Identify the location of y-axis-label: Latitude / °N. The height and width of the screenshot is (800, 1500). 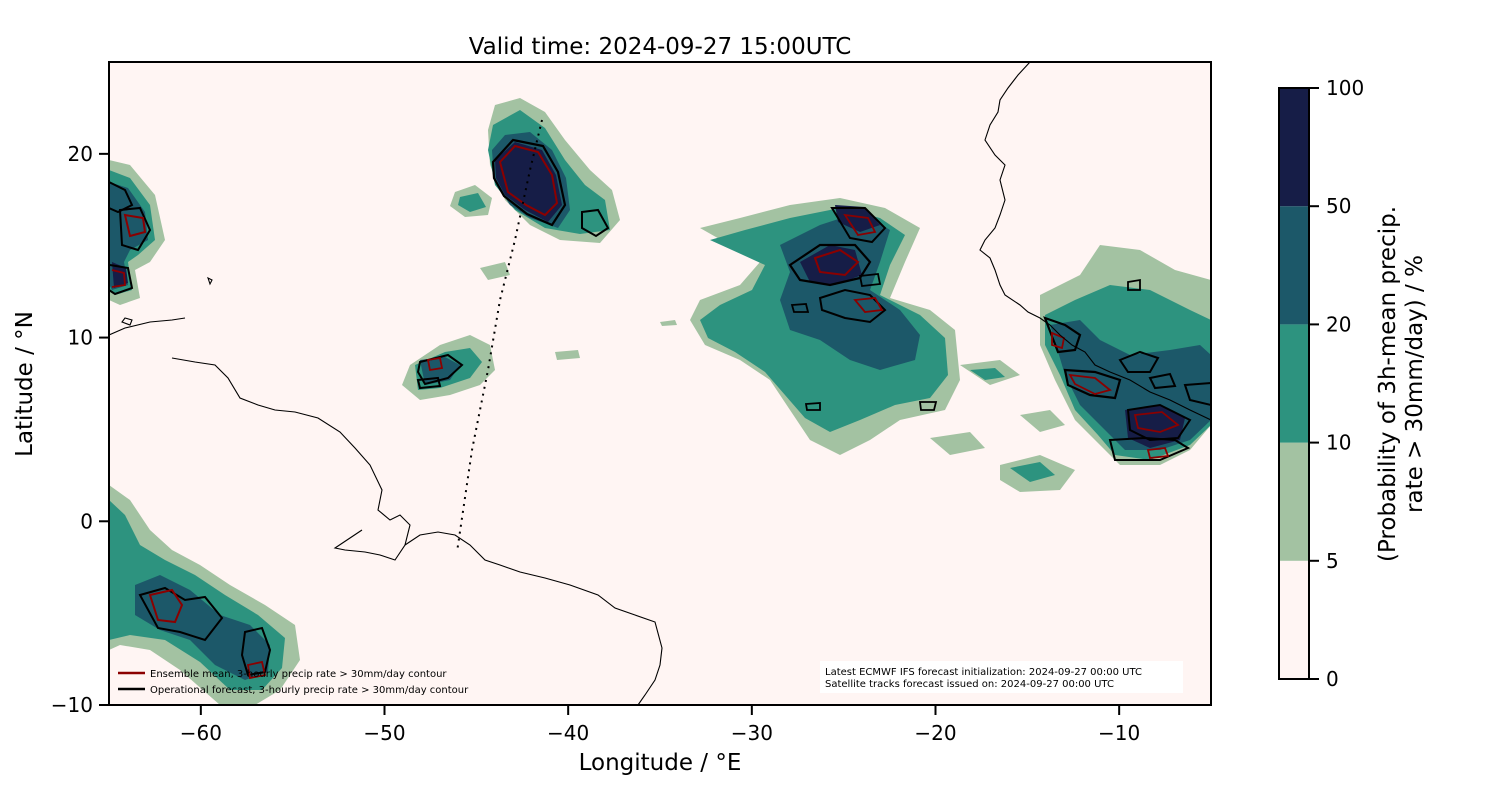
(25, 384).